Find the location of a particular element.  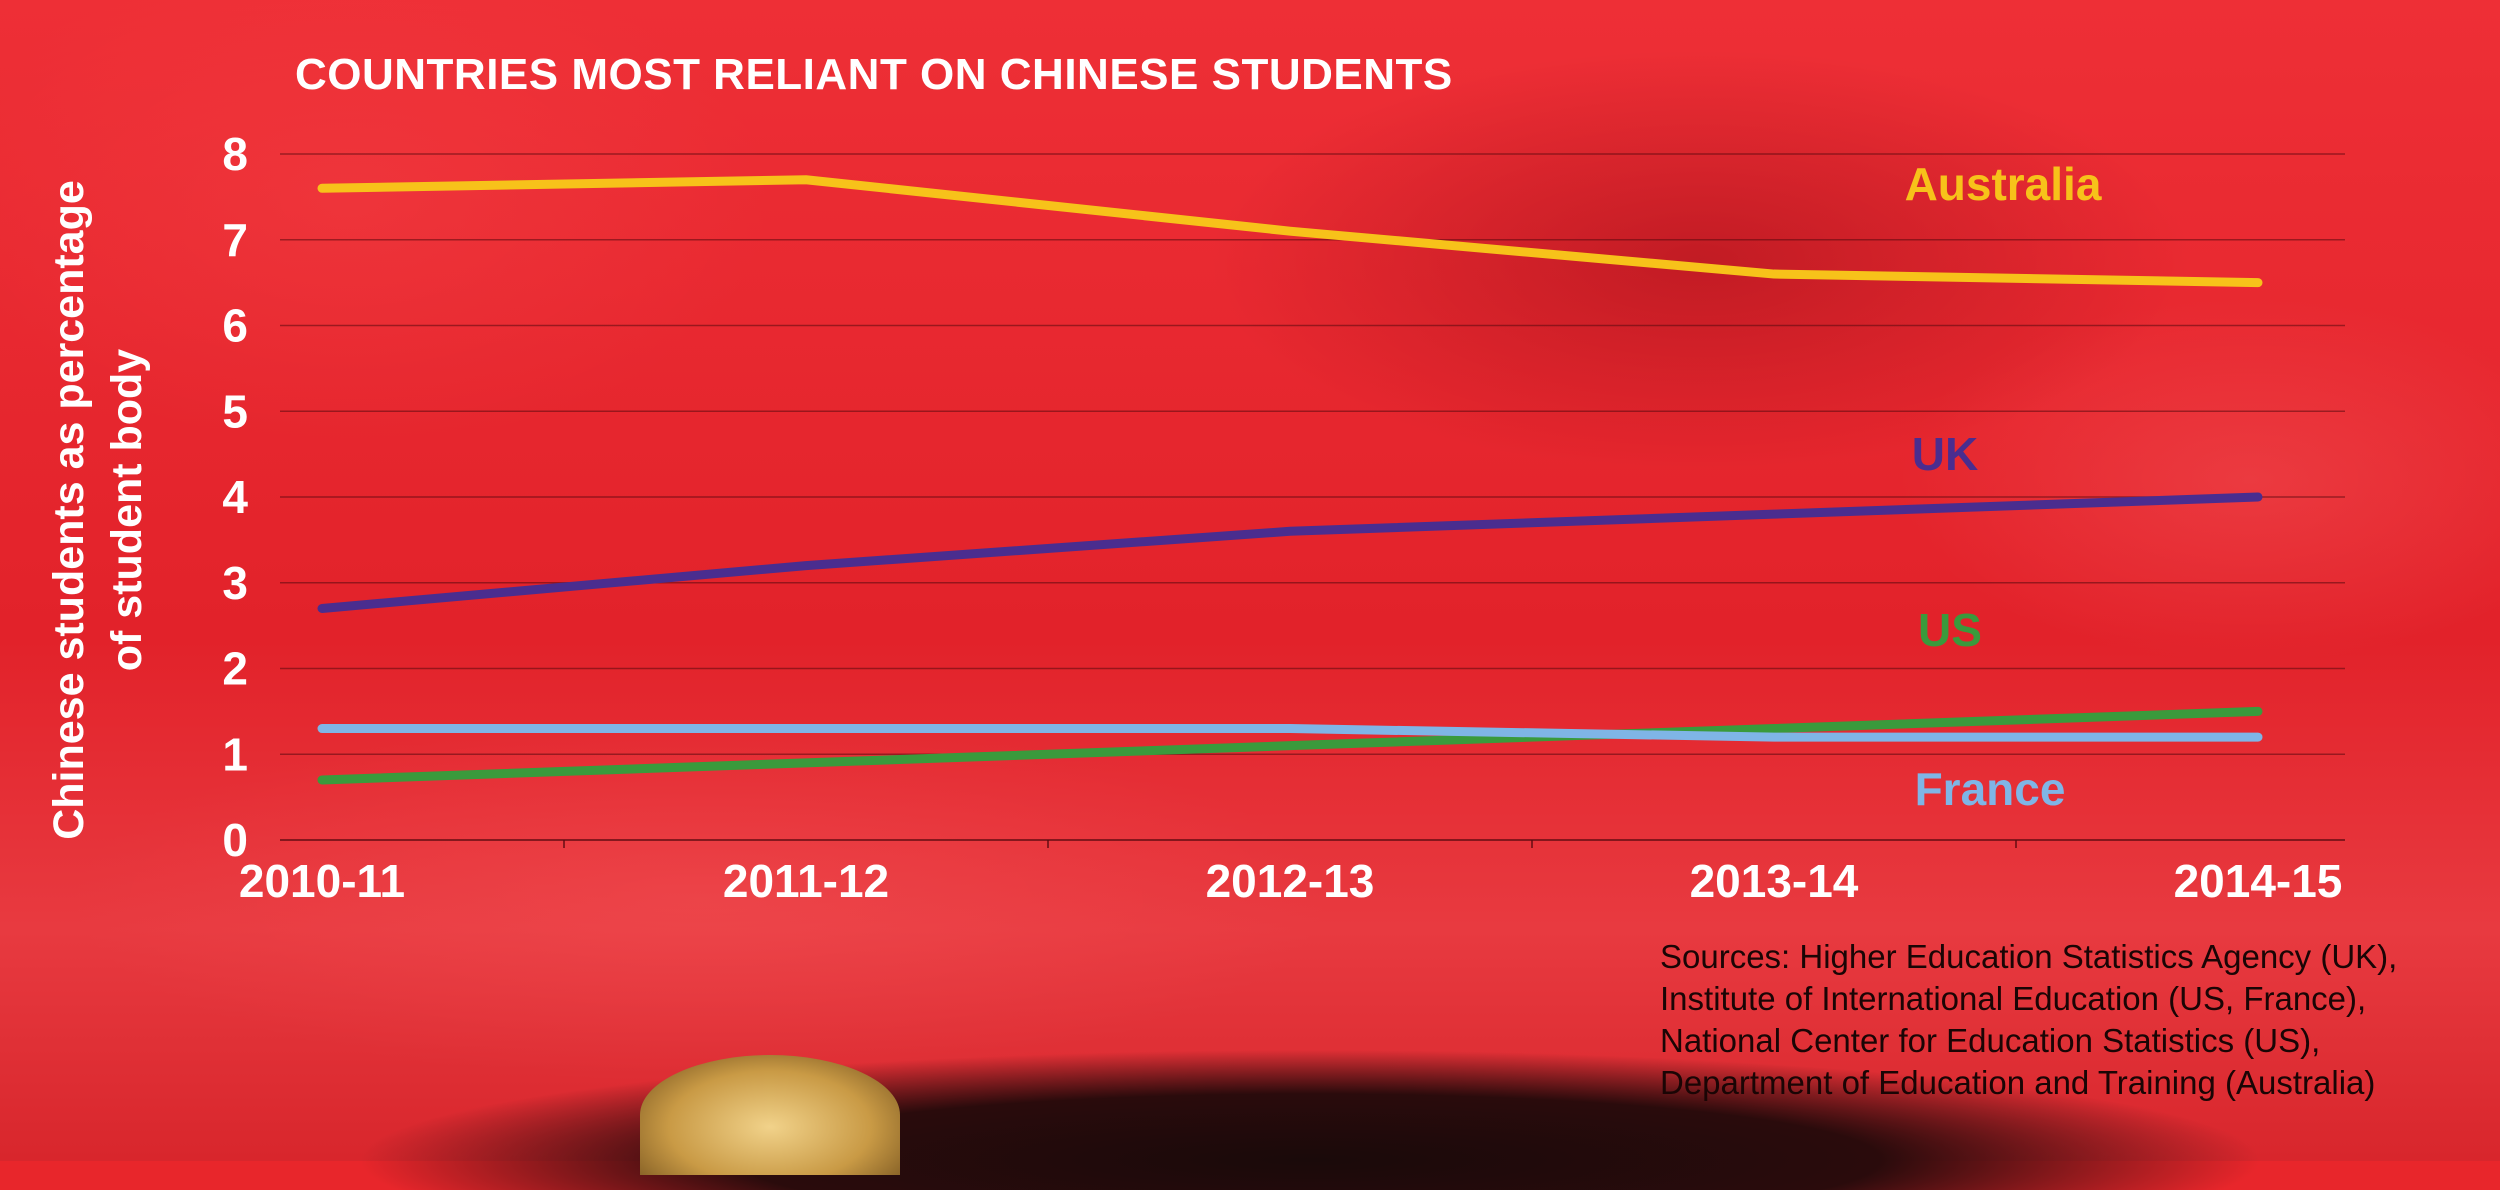

y-tick-label: 3 is located at coordinates (235, 583).